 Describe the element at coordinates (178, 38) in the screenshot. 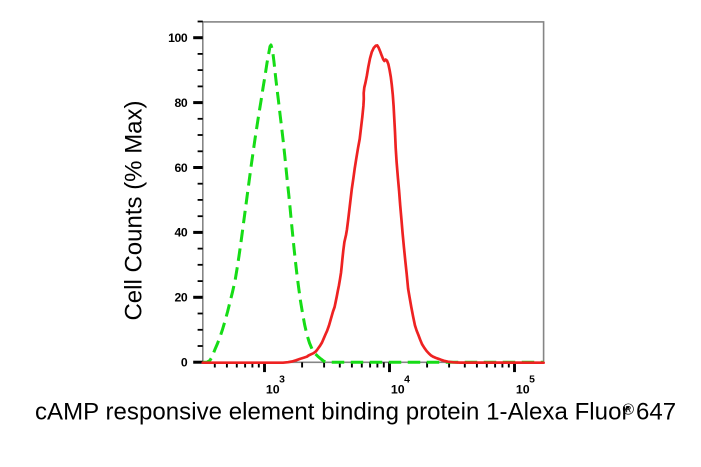

I see `svg-text: 100` at that location.